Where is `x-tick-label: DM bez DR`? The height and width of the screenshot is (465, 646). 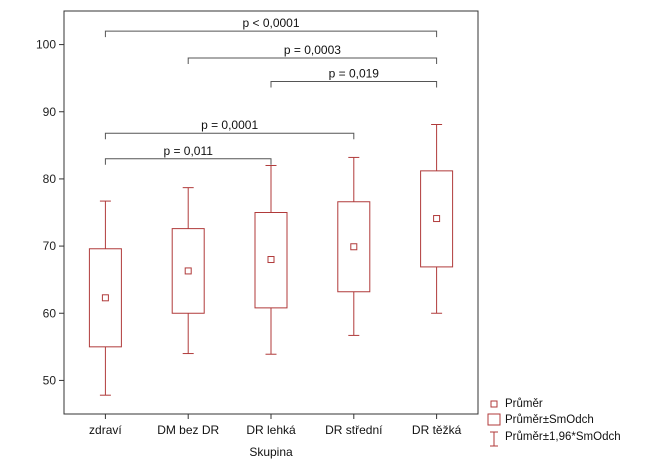
x-tick-label: DM bez DR is located at coordinates (188, 430).